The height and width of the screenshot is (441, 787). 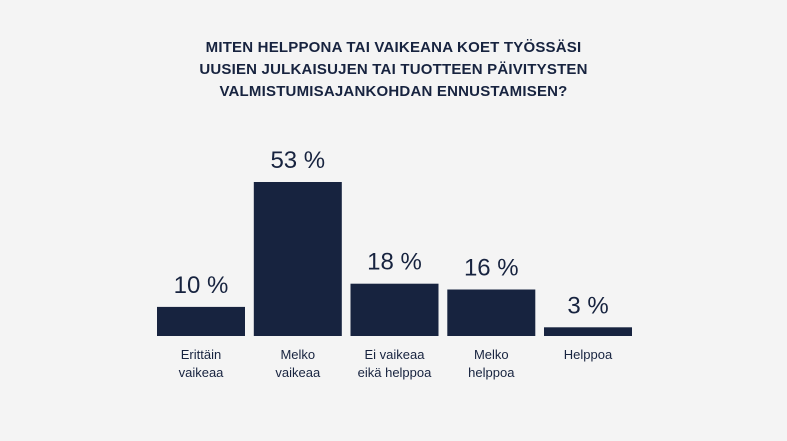 I want to click on category-label-5-line-1: Helppoa, so click(x=588, y=354).